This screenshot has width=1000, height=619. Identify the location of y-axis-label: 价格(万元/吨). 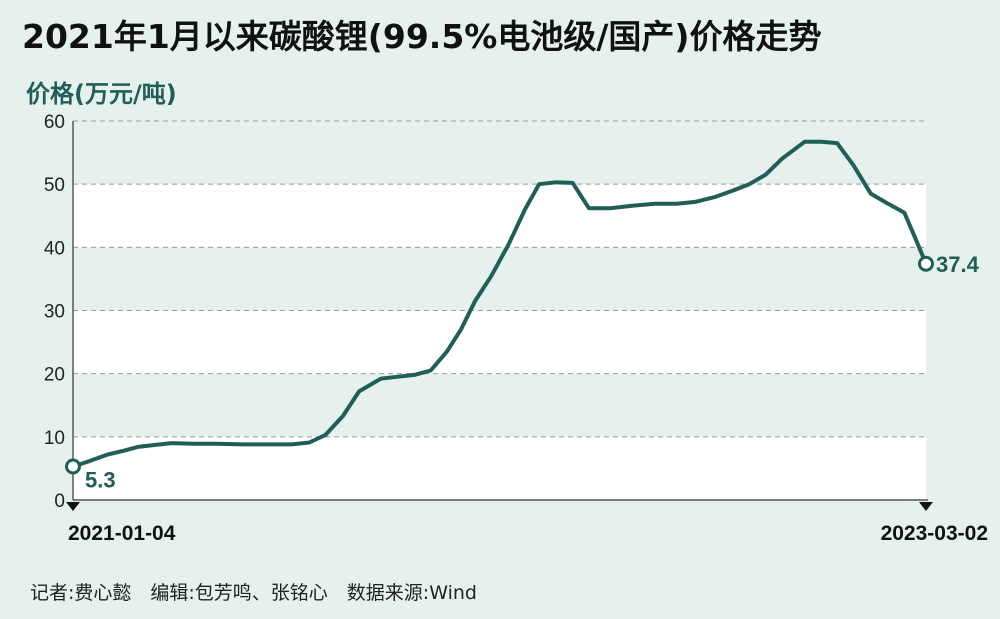
(101, 94).